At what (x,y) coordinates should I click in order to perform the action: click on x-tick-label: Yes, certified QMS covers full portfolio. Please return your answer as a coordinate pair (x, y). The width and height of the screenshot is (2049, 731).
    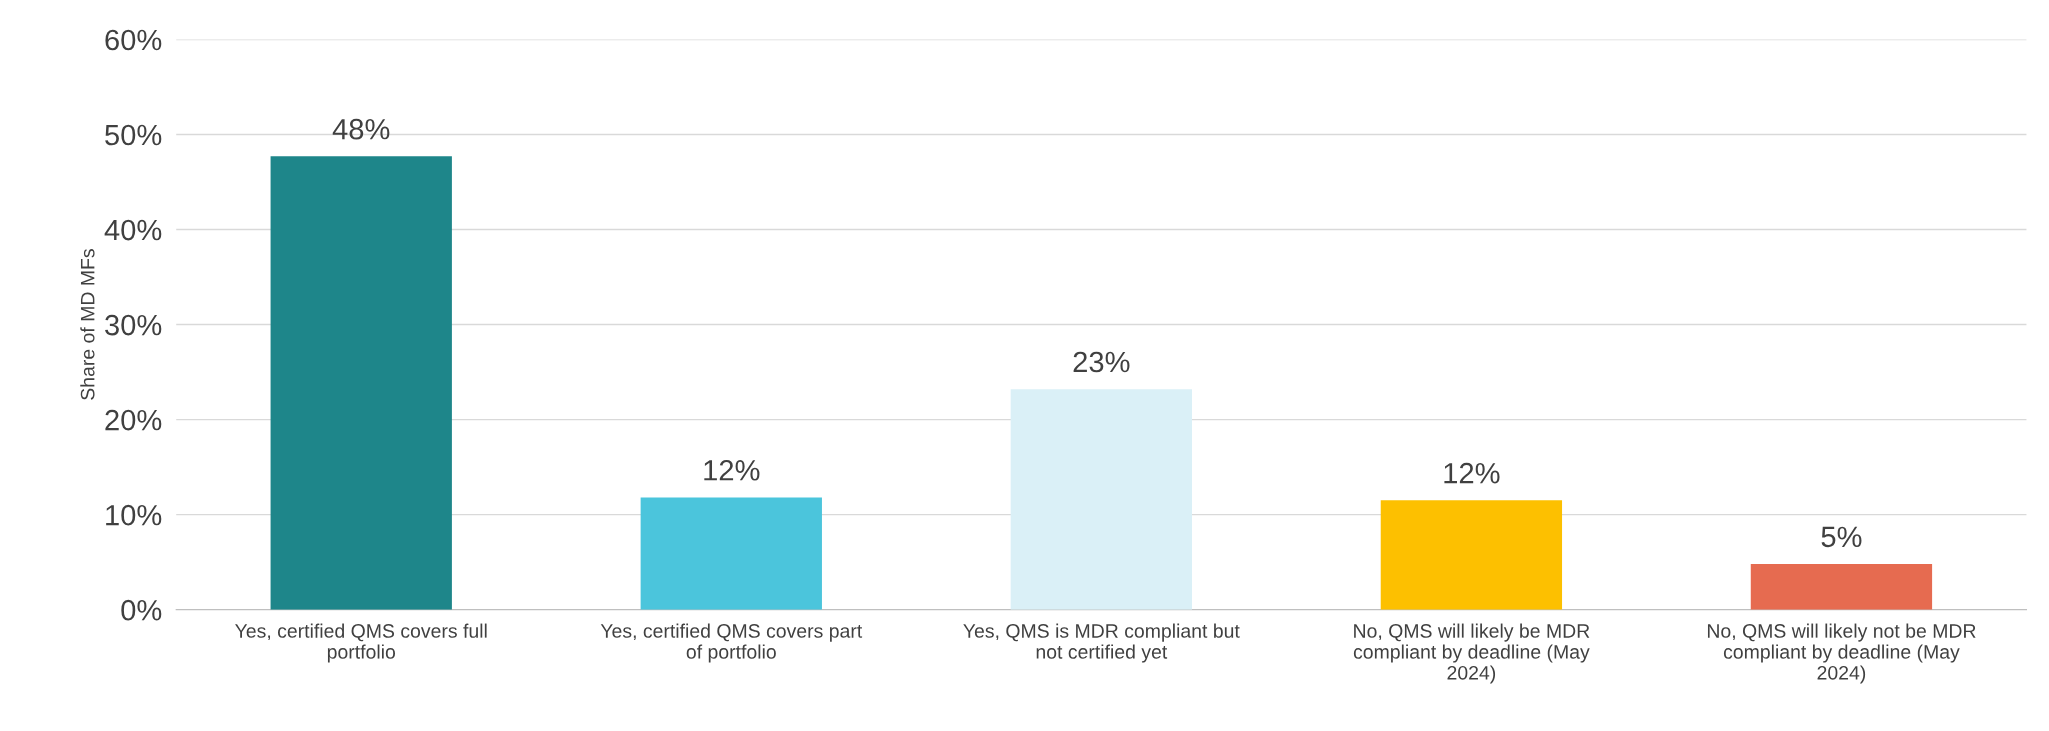
    Looking at the image, I should click on (361, 643).